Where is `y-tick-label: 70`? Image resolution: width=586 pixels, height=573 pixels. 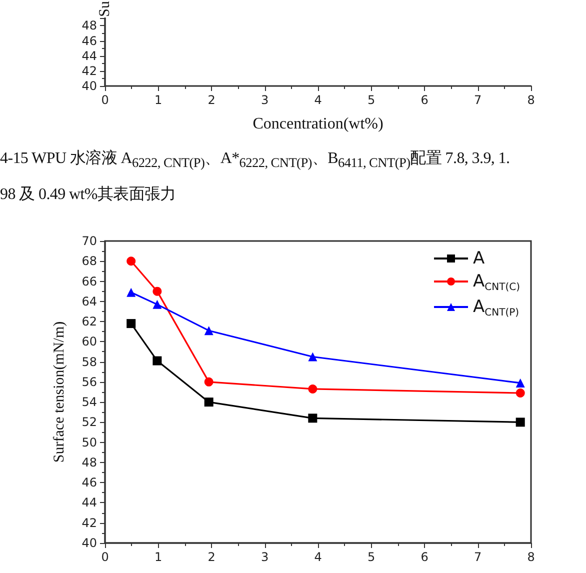
y-tick-label: 70 is located at coordinates (89, 241).